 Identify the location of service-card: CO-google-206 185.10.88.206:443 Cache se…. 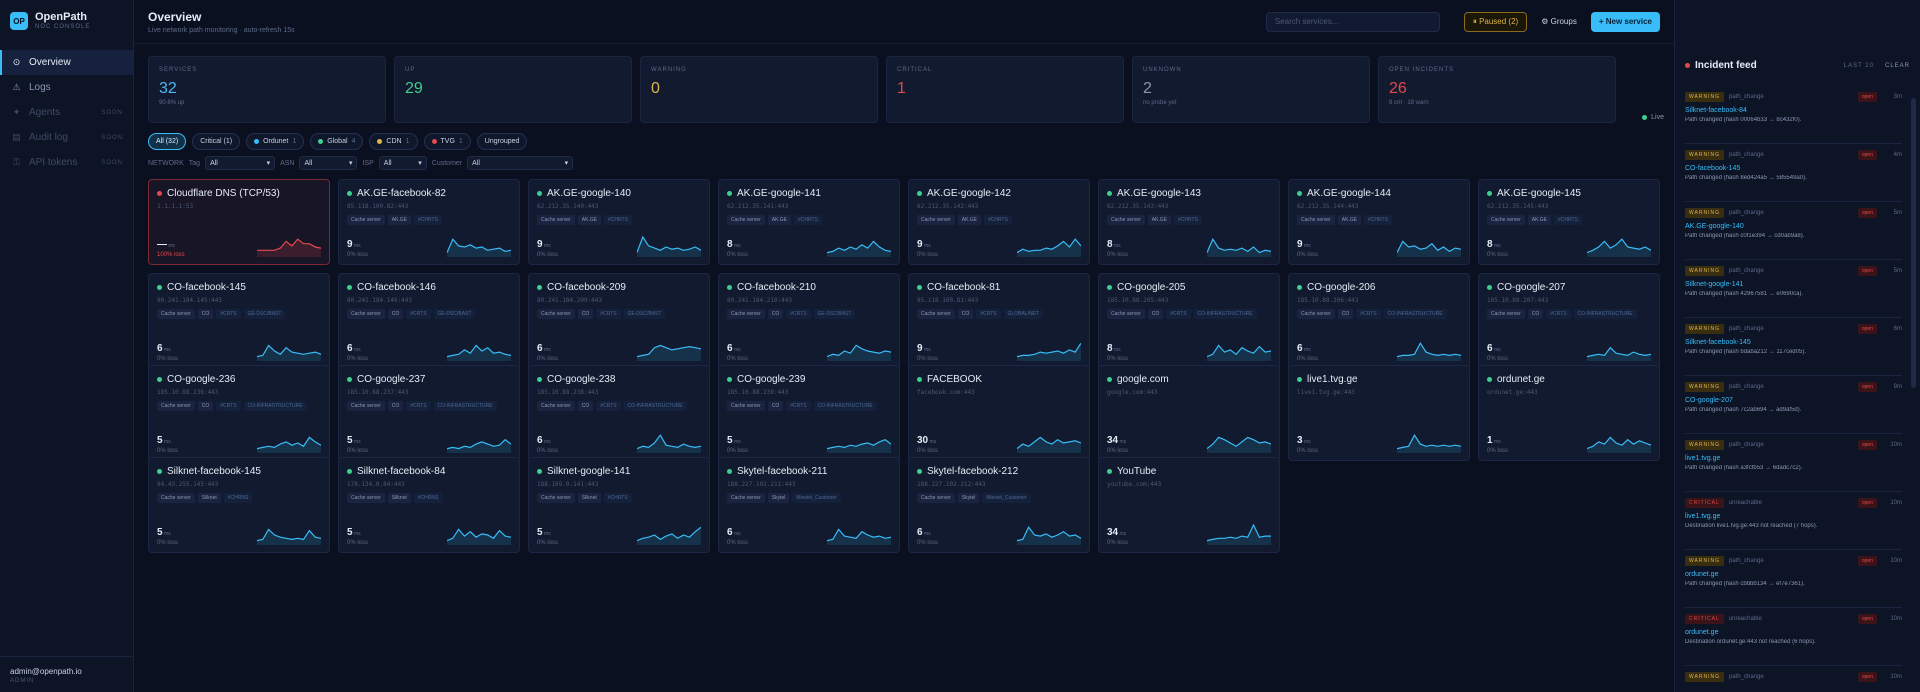
(1379, 321).